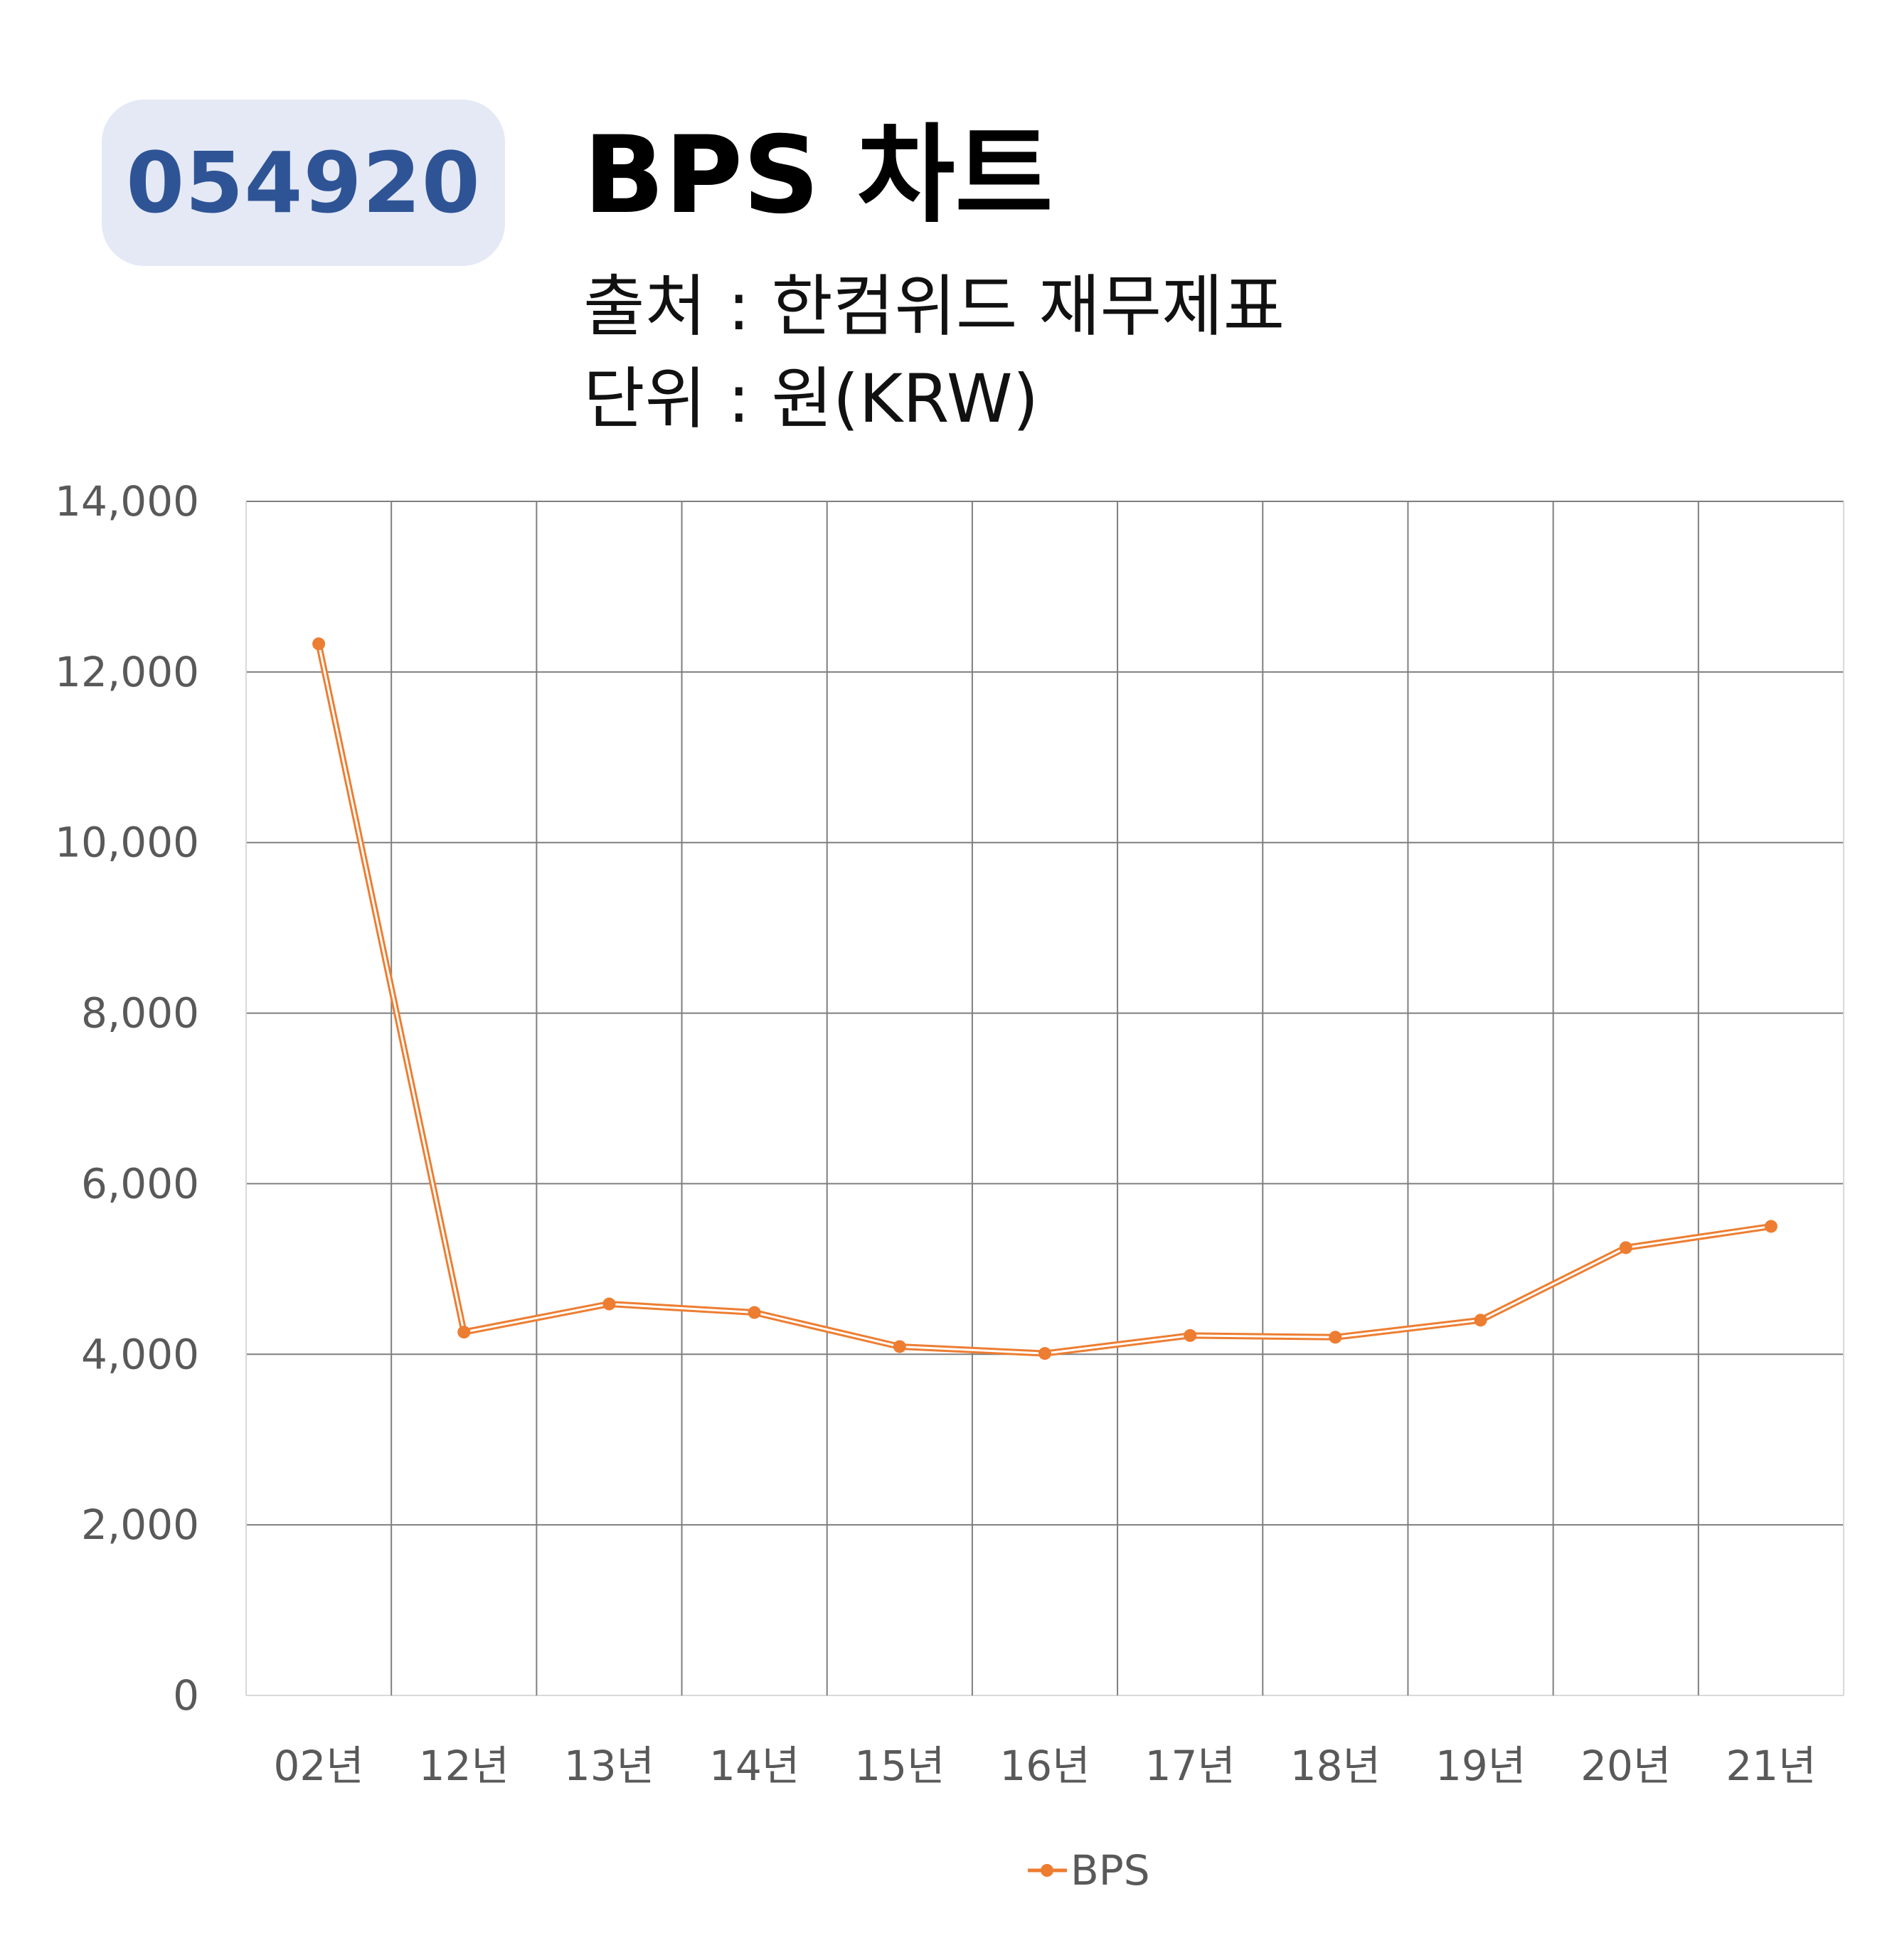 The image size is (1897, 1960). Describe the element at coordinates (818, 176) in the screenshot. I see `chart-title: BPS 차트` at that location.